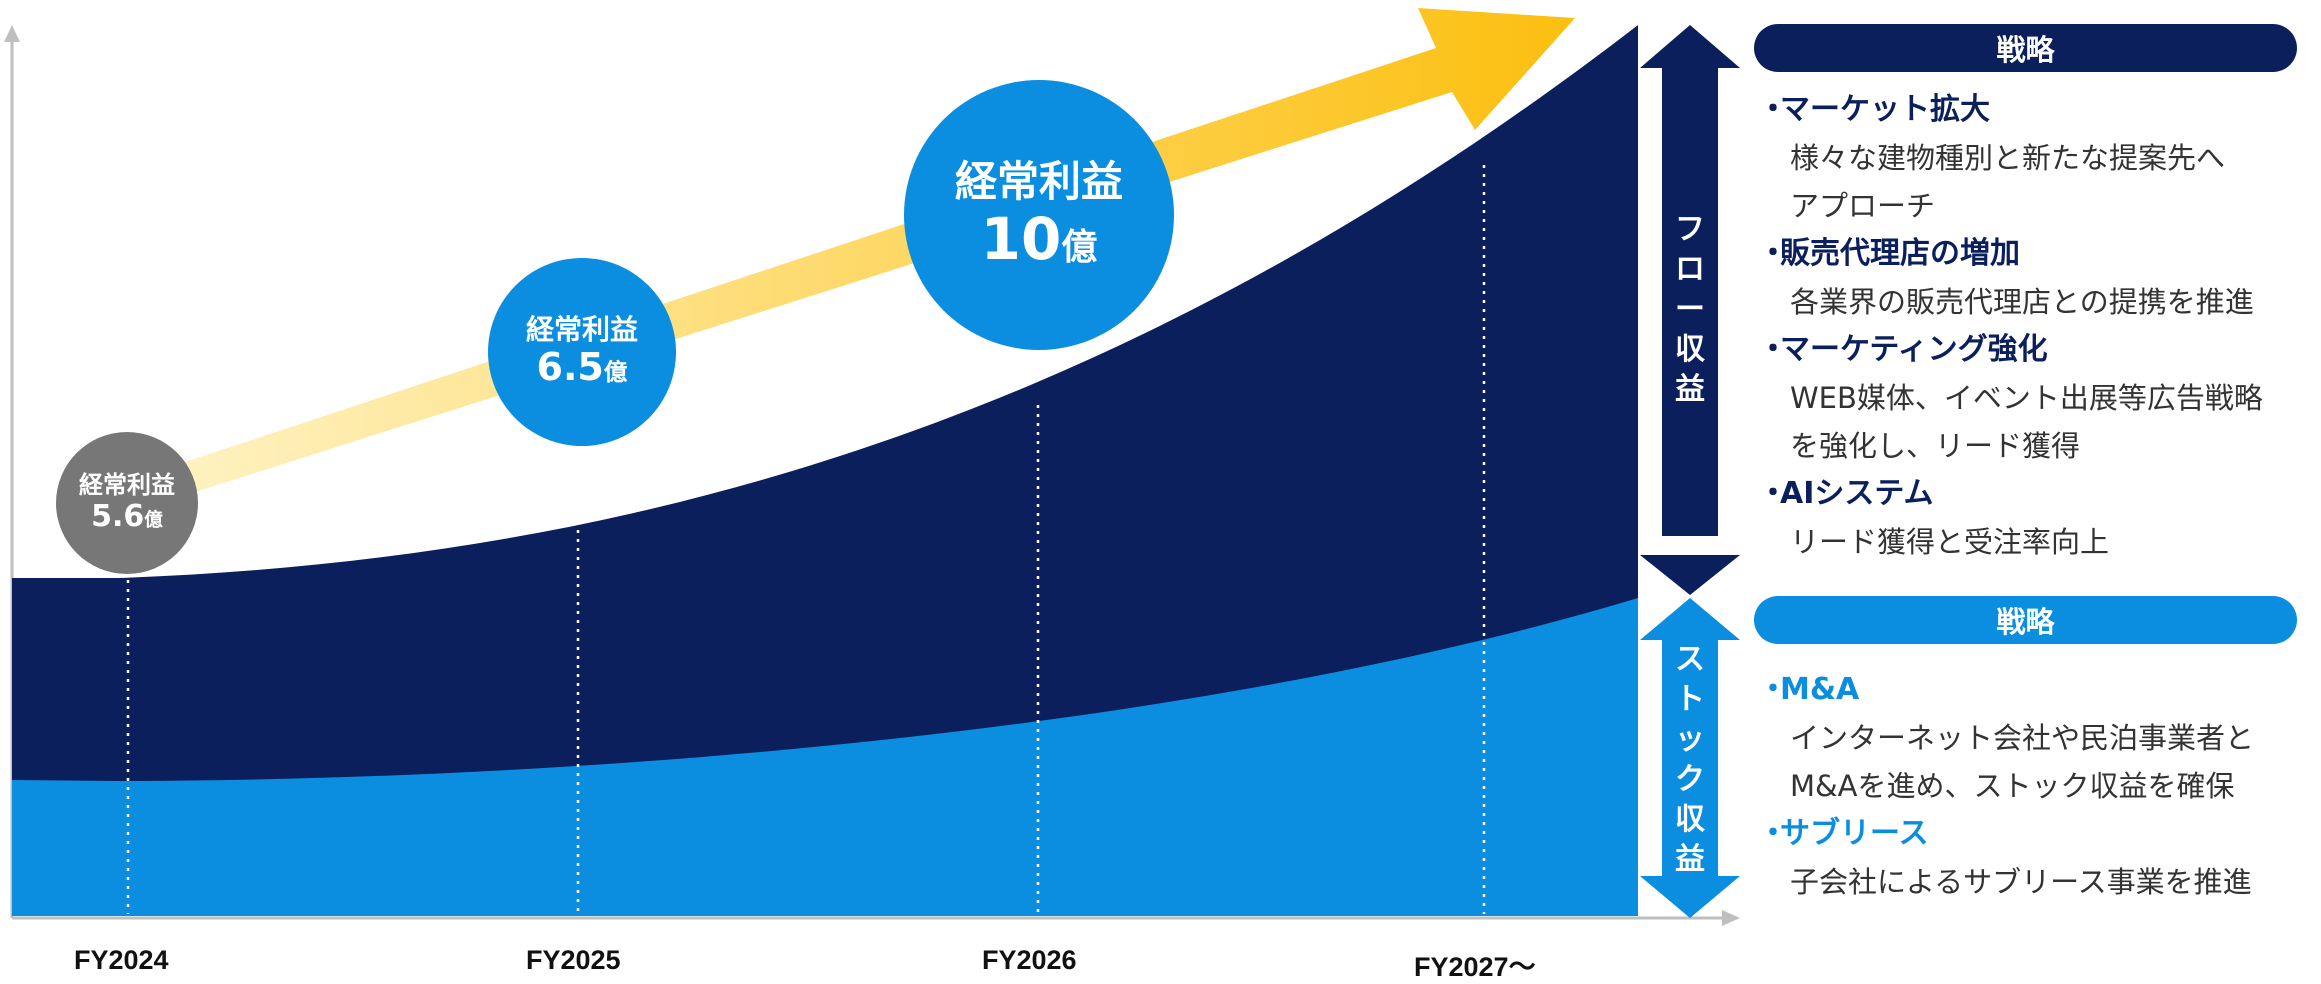  Describe the element at coordinates (1690, 389) in the screenshot. I see `flow-label-char: 益` at that location.